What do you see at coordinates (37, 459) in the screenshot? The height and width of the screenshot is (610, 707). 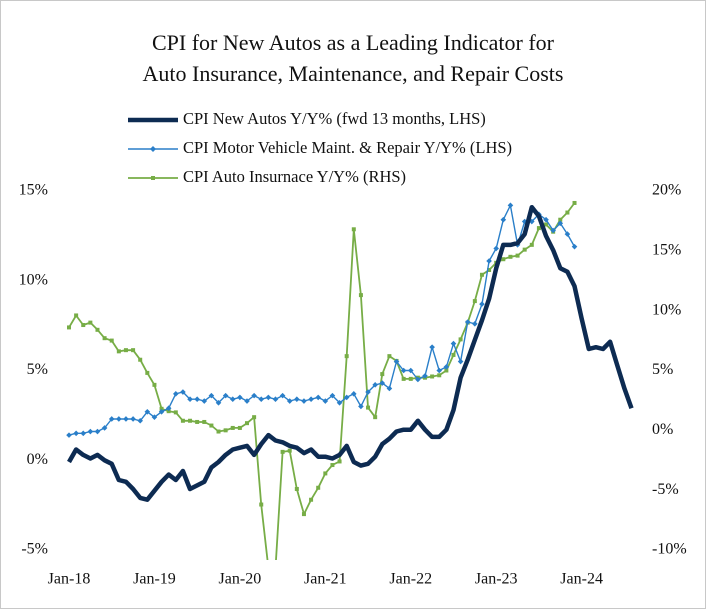 I see `y-tick-label: 0%` at bounding box center [37, 459].